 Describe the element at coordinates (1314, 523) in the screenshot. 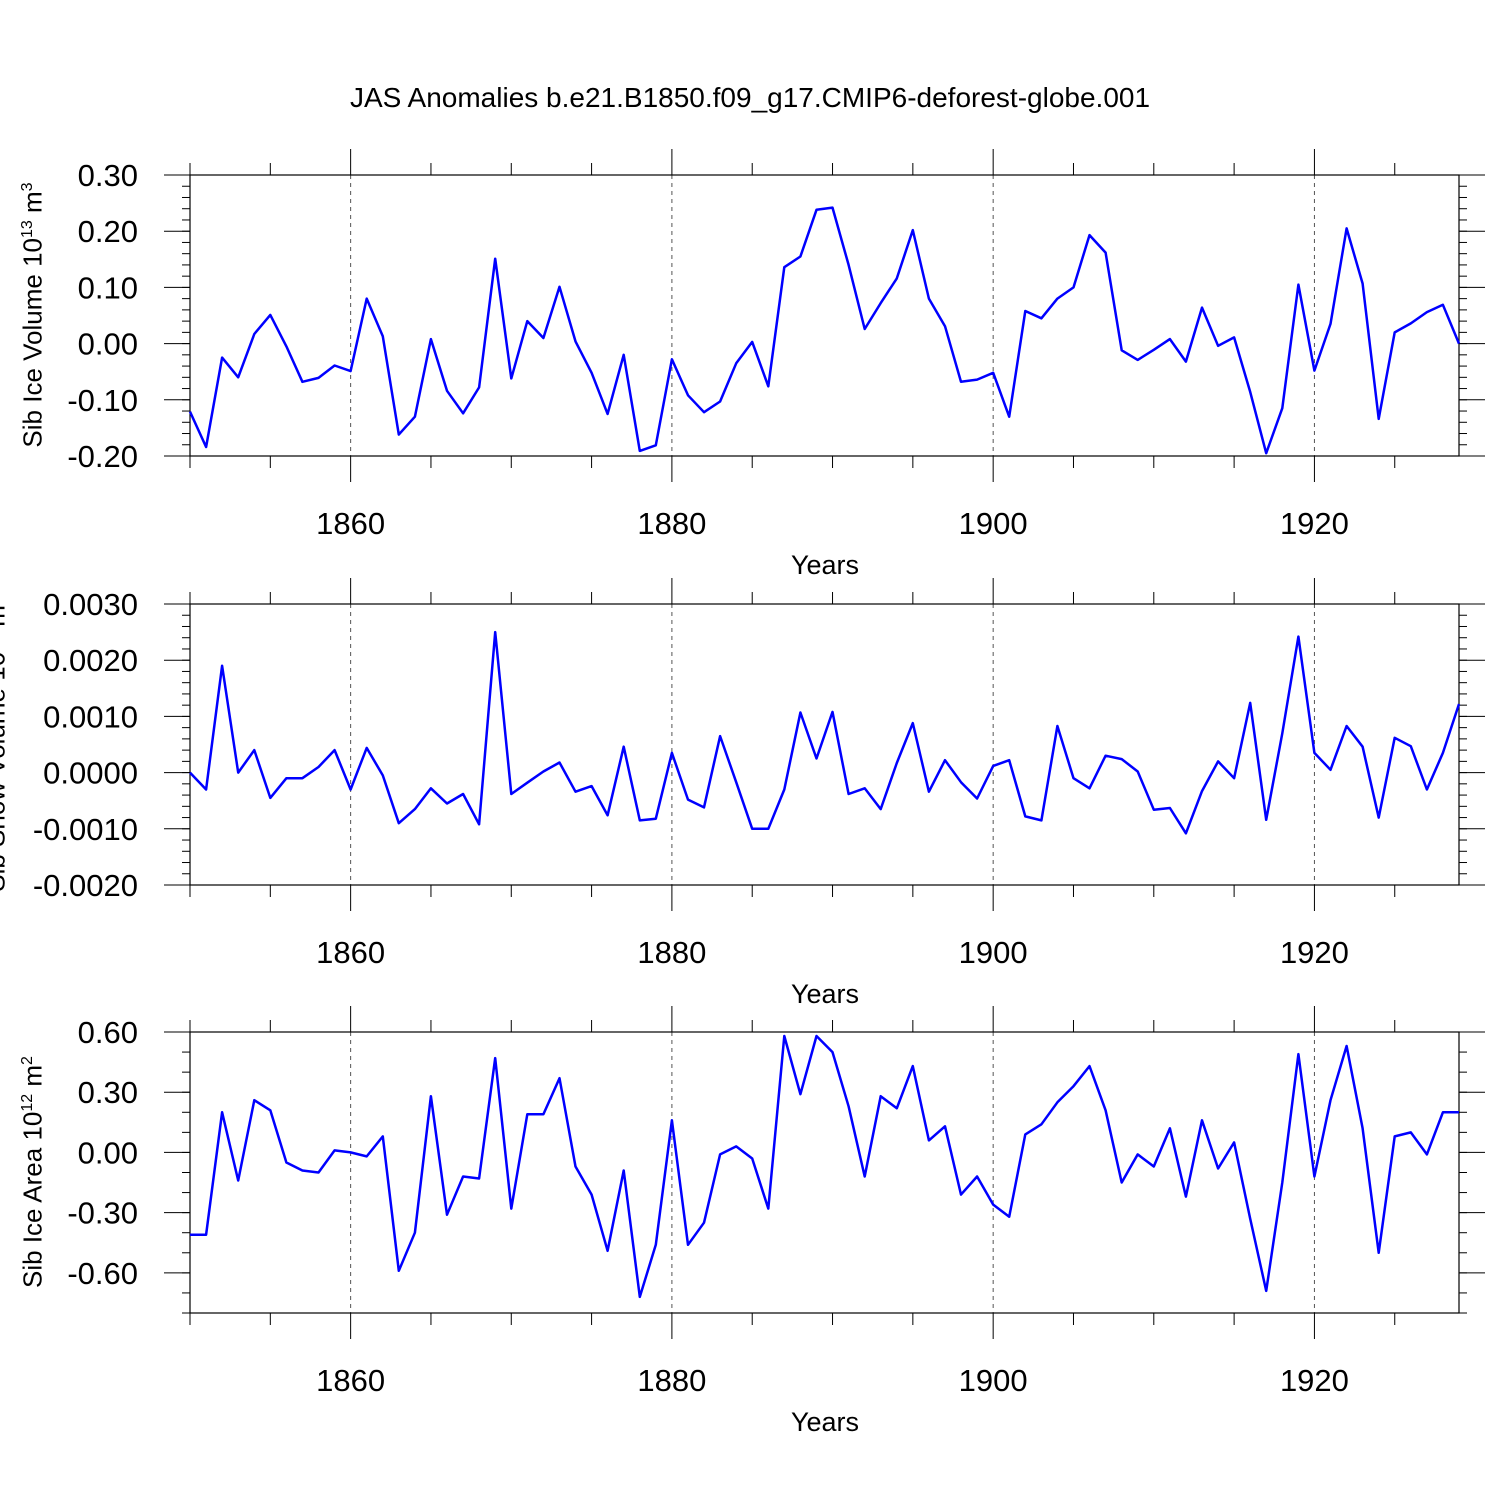

I see `panel-1-xtick-label-3: 1920` at that location.